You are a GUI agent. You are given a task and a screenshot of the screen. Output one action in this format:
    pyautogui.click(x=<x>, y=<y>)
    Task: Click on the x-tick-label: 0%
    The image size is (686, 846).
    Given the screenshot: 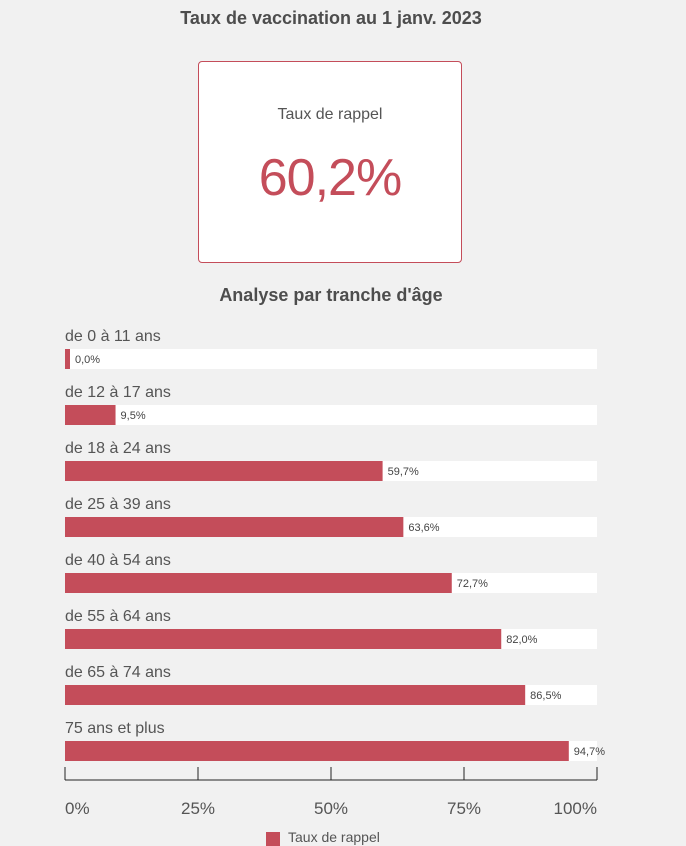 What is the action you would take?
    pyautogui.click(x=77, y=808)
    